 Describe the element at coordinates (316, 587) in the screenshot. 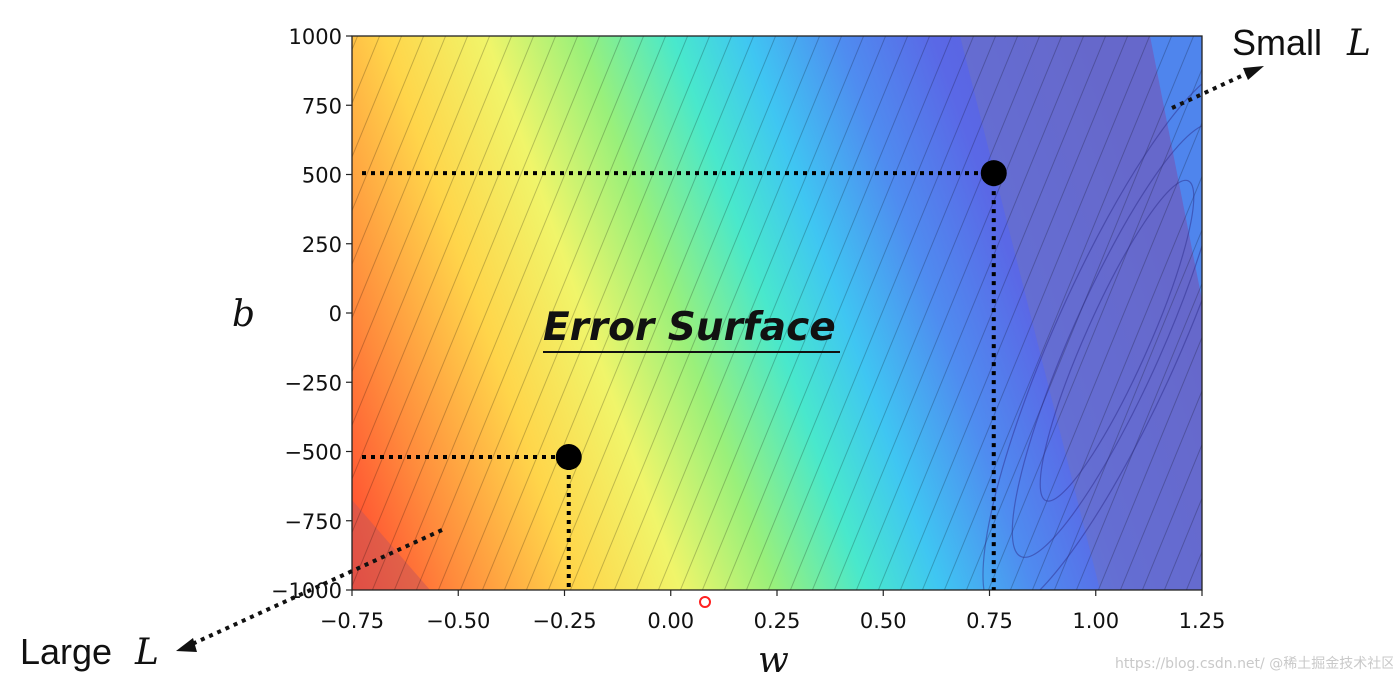

I see `large-l-arrow` at that location.